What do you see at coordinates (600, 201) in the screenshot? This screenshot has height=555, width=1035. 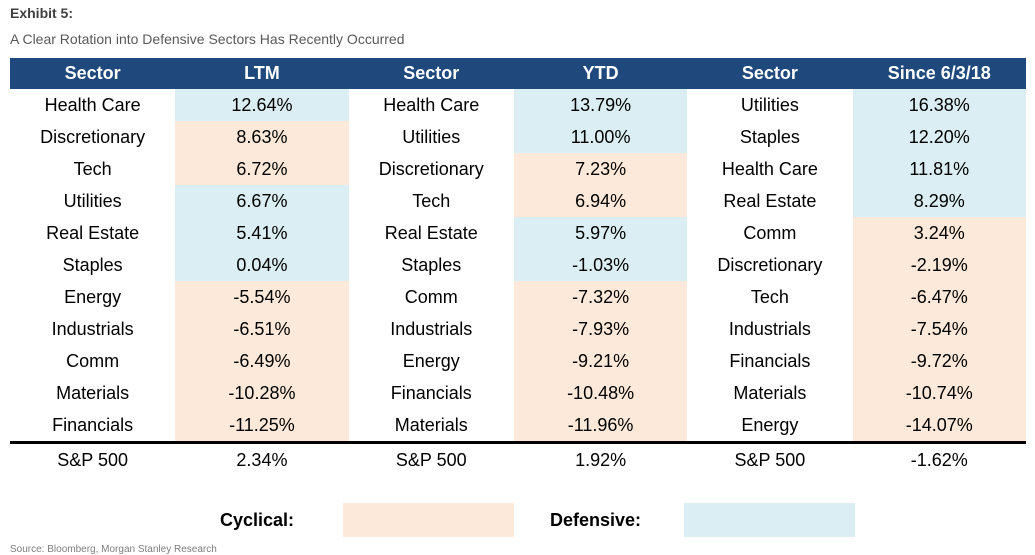 I see `value-cell-ytd: 6.94%` at bounding box center [600, 201].